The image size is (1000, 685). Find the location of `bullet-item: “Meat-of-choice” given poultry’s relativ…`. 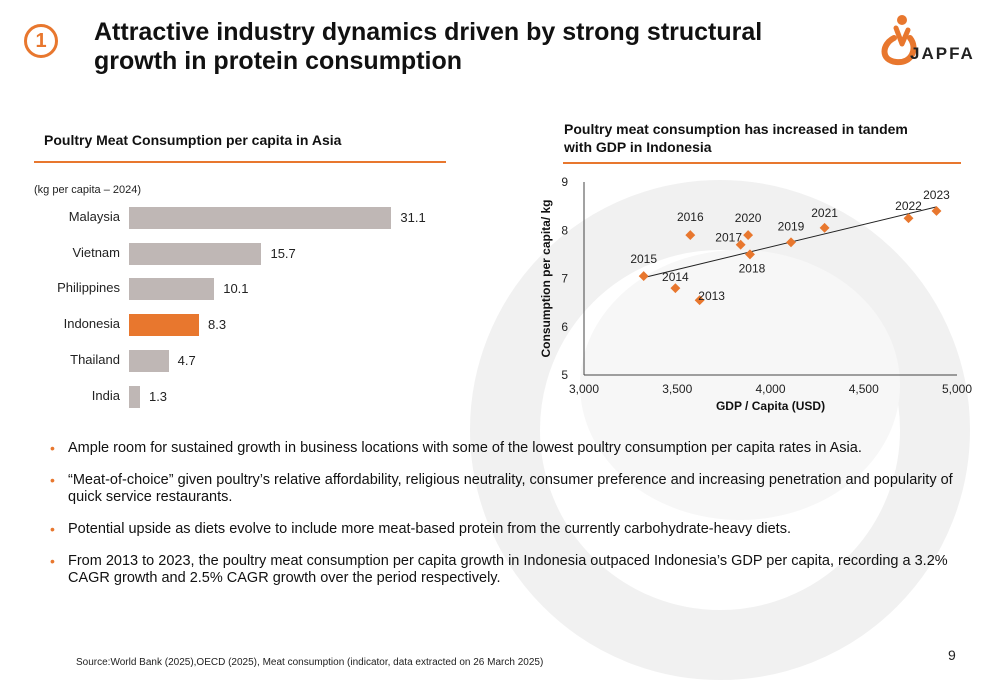

bullet-item: “Meat-of-choice” given poultry’s relativ… is located at coordinates (499, 489).